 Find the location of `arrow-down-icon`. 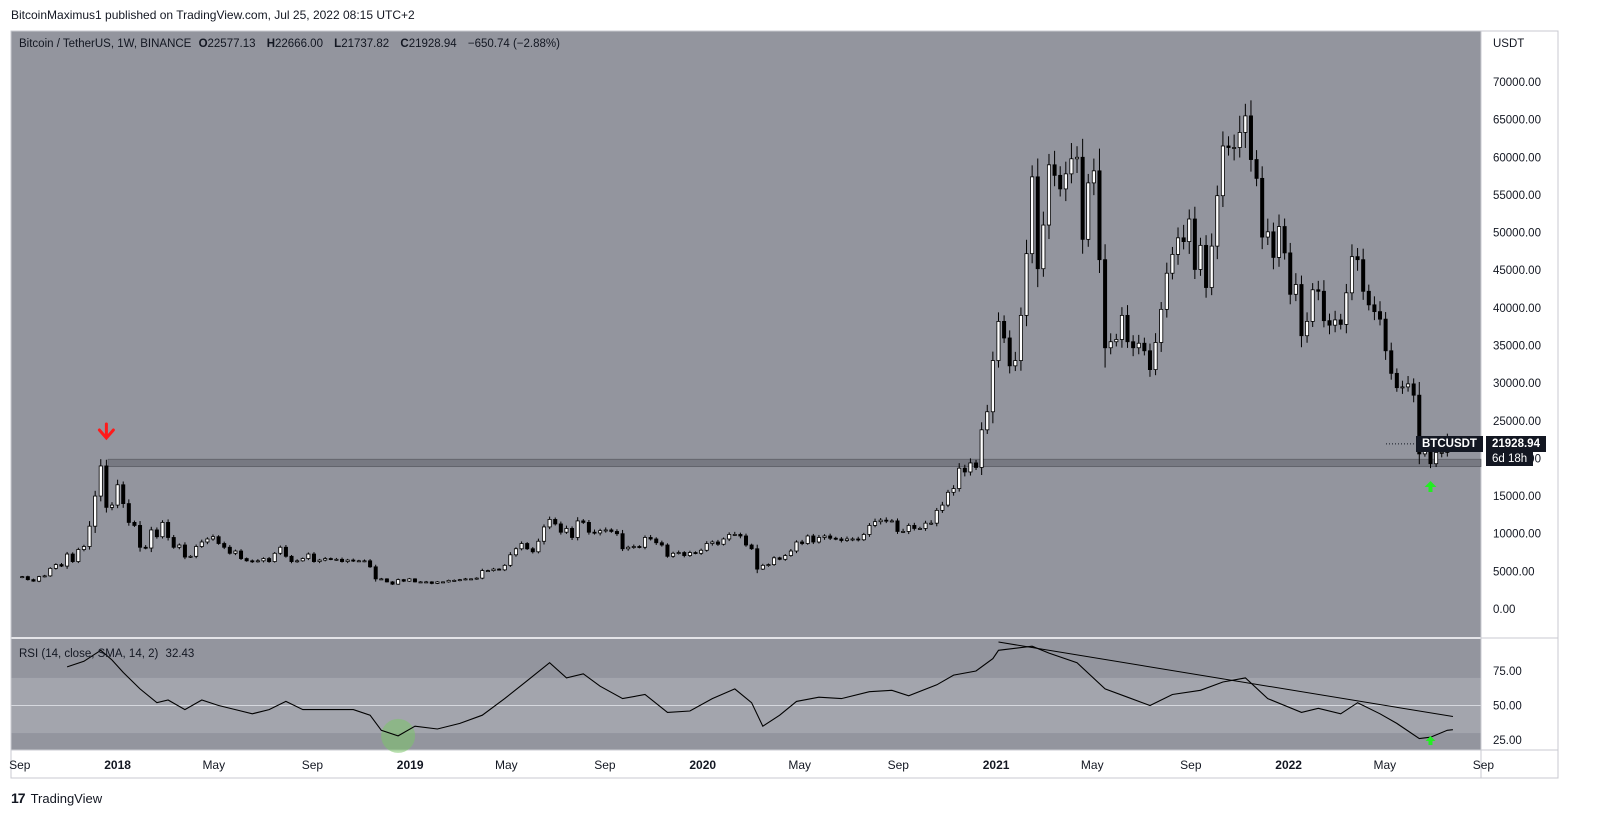

arrow-down-icon is located at coordinates (106, 431).